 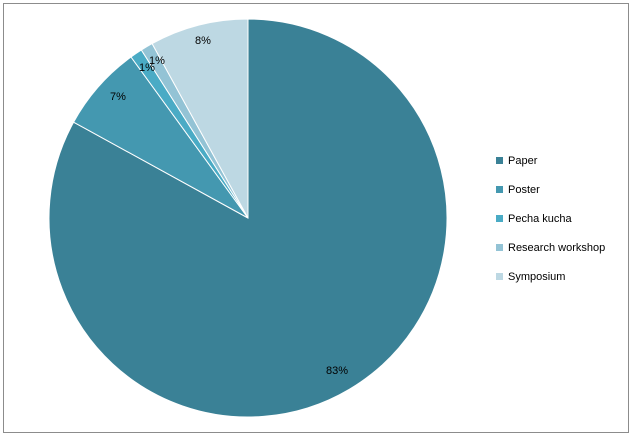 I want to click on legend-label: Pecha kucha, so click(x=540, y=218).